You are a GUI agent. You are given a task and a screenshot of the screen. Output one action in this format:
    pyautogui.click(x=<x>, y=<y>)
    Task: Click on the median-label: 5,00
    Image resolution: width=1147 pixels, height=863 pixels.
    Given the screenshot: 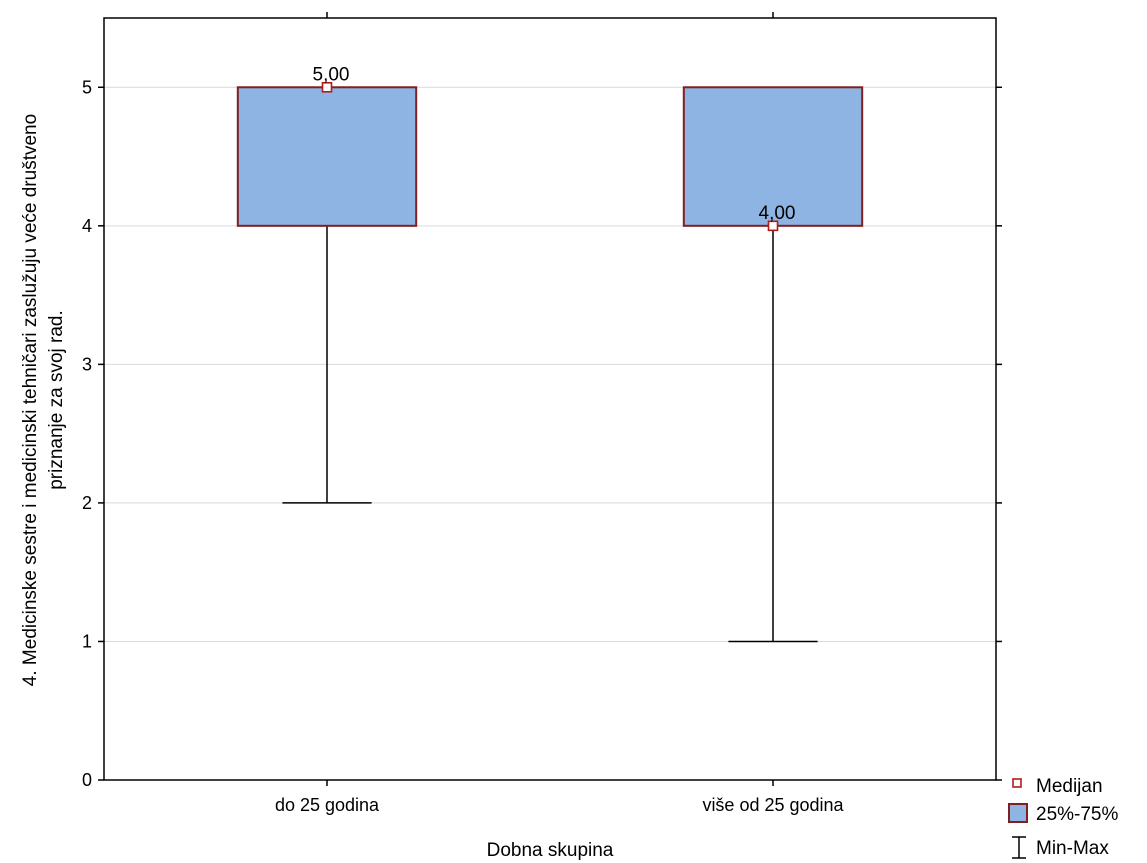 What is the action you would take?
    pyautogui.click(x=331, y=74)
    